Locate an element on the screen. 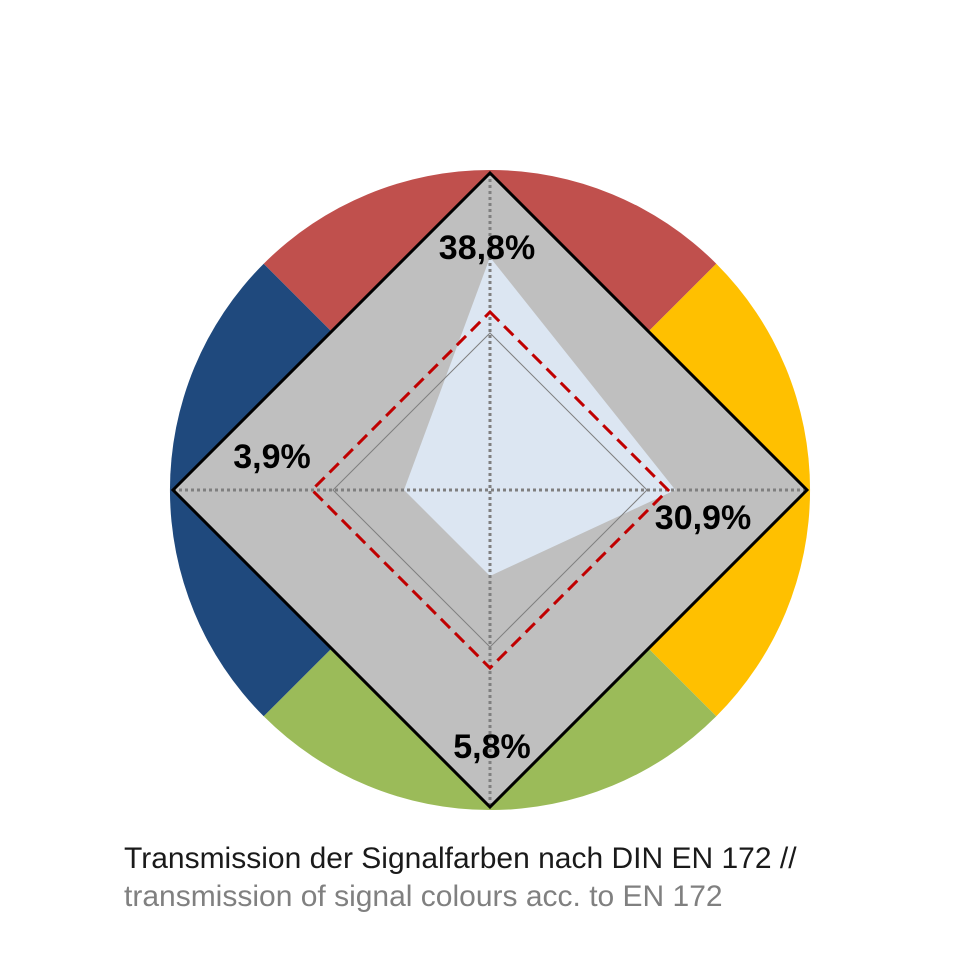 This screenshot has width=980, height=980. value-label-yellow: 30,9% is located at coordinates (703, 518).